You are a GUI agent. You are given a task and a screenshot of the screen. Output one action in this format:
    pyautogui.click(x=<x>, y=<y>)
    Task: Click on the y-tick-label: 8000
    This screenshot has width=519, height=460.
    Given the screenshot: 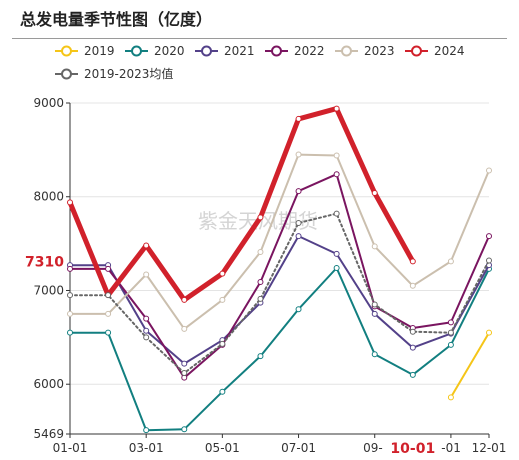 What is the action you would take?
    pyautogui.click(x=48, y=197)
    